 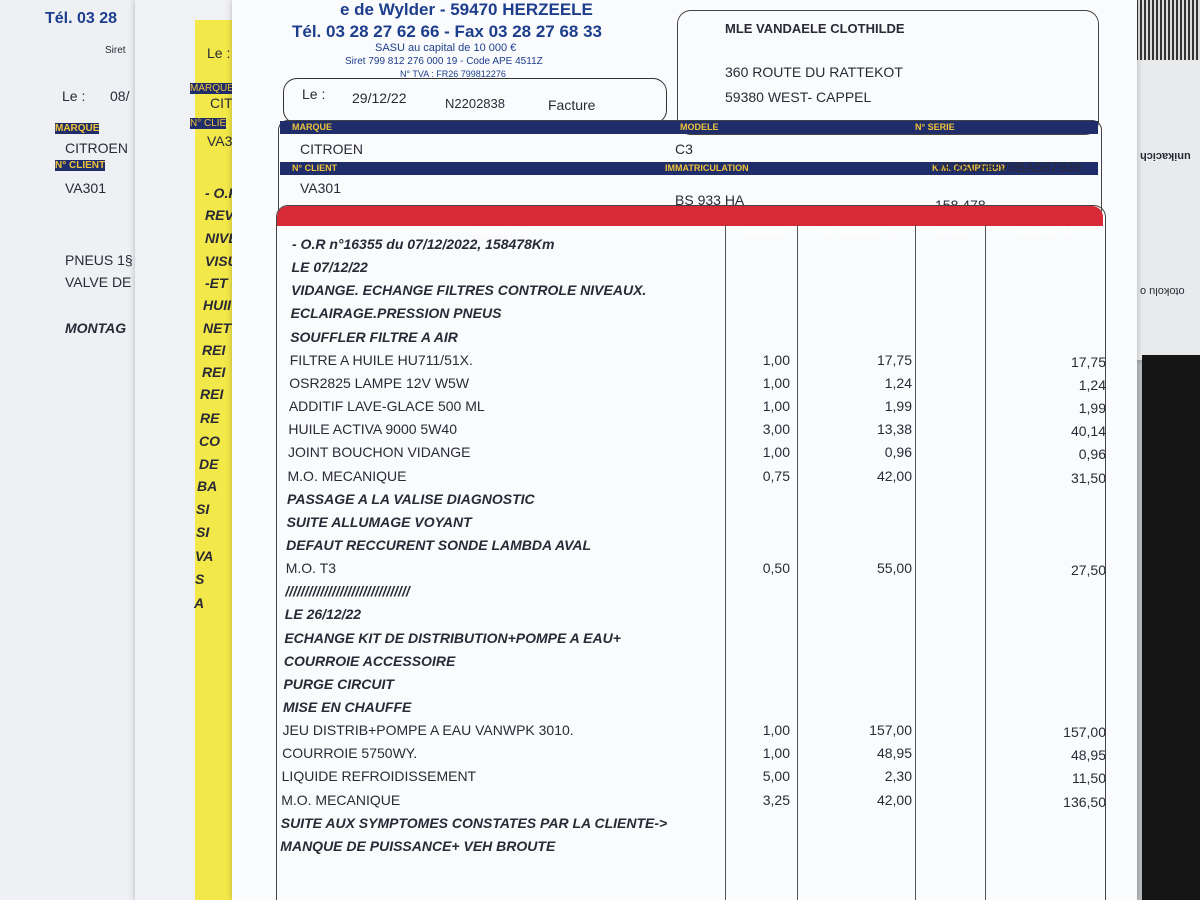 I want to click on amount: 1,99, so click(x=1092, y=408).